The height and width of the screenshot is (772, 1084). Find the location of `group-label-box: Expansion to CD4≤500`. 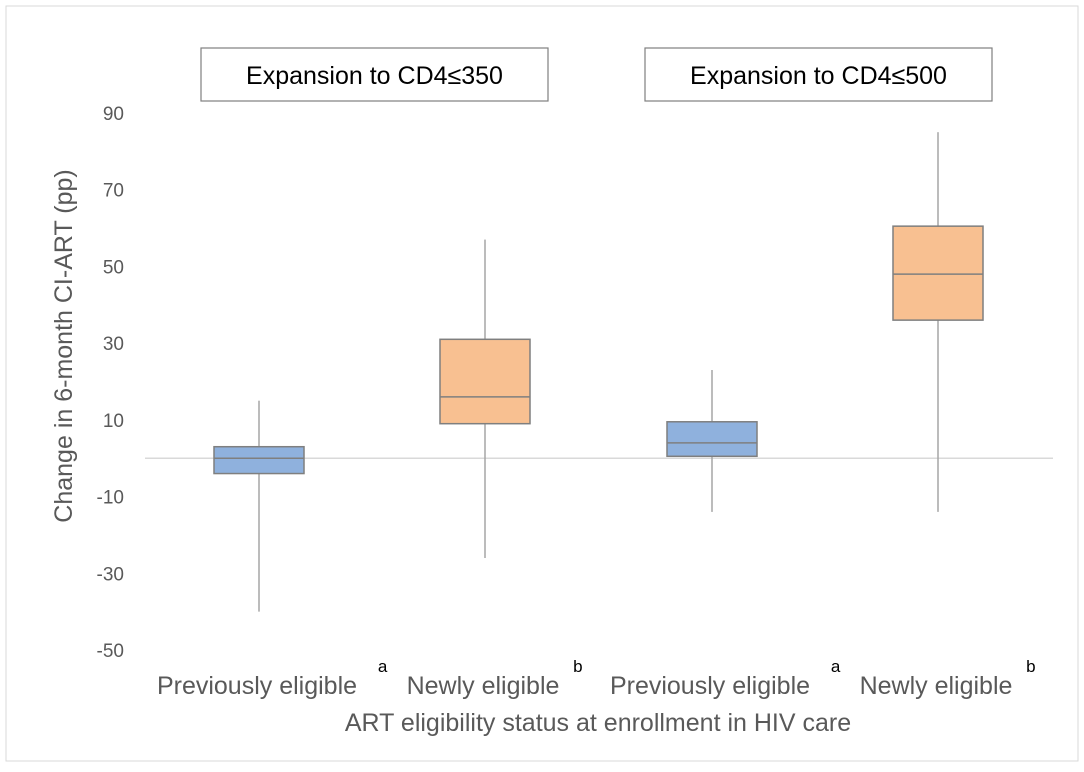

group-label-box: Expansion to CD4≤500 is located at coordinates (818, 74).